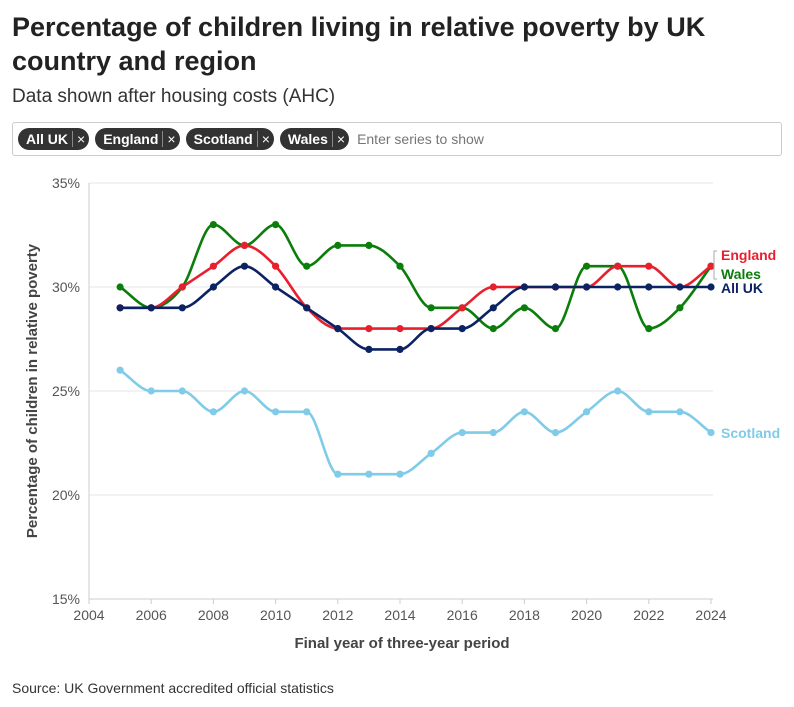 The image size is (794, 707). I want to click on series-label-all-uk: All UK, so click(742, 288).